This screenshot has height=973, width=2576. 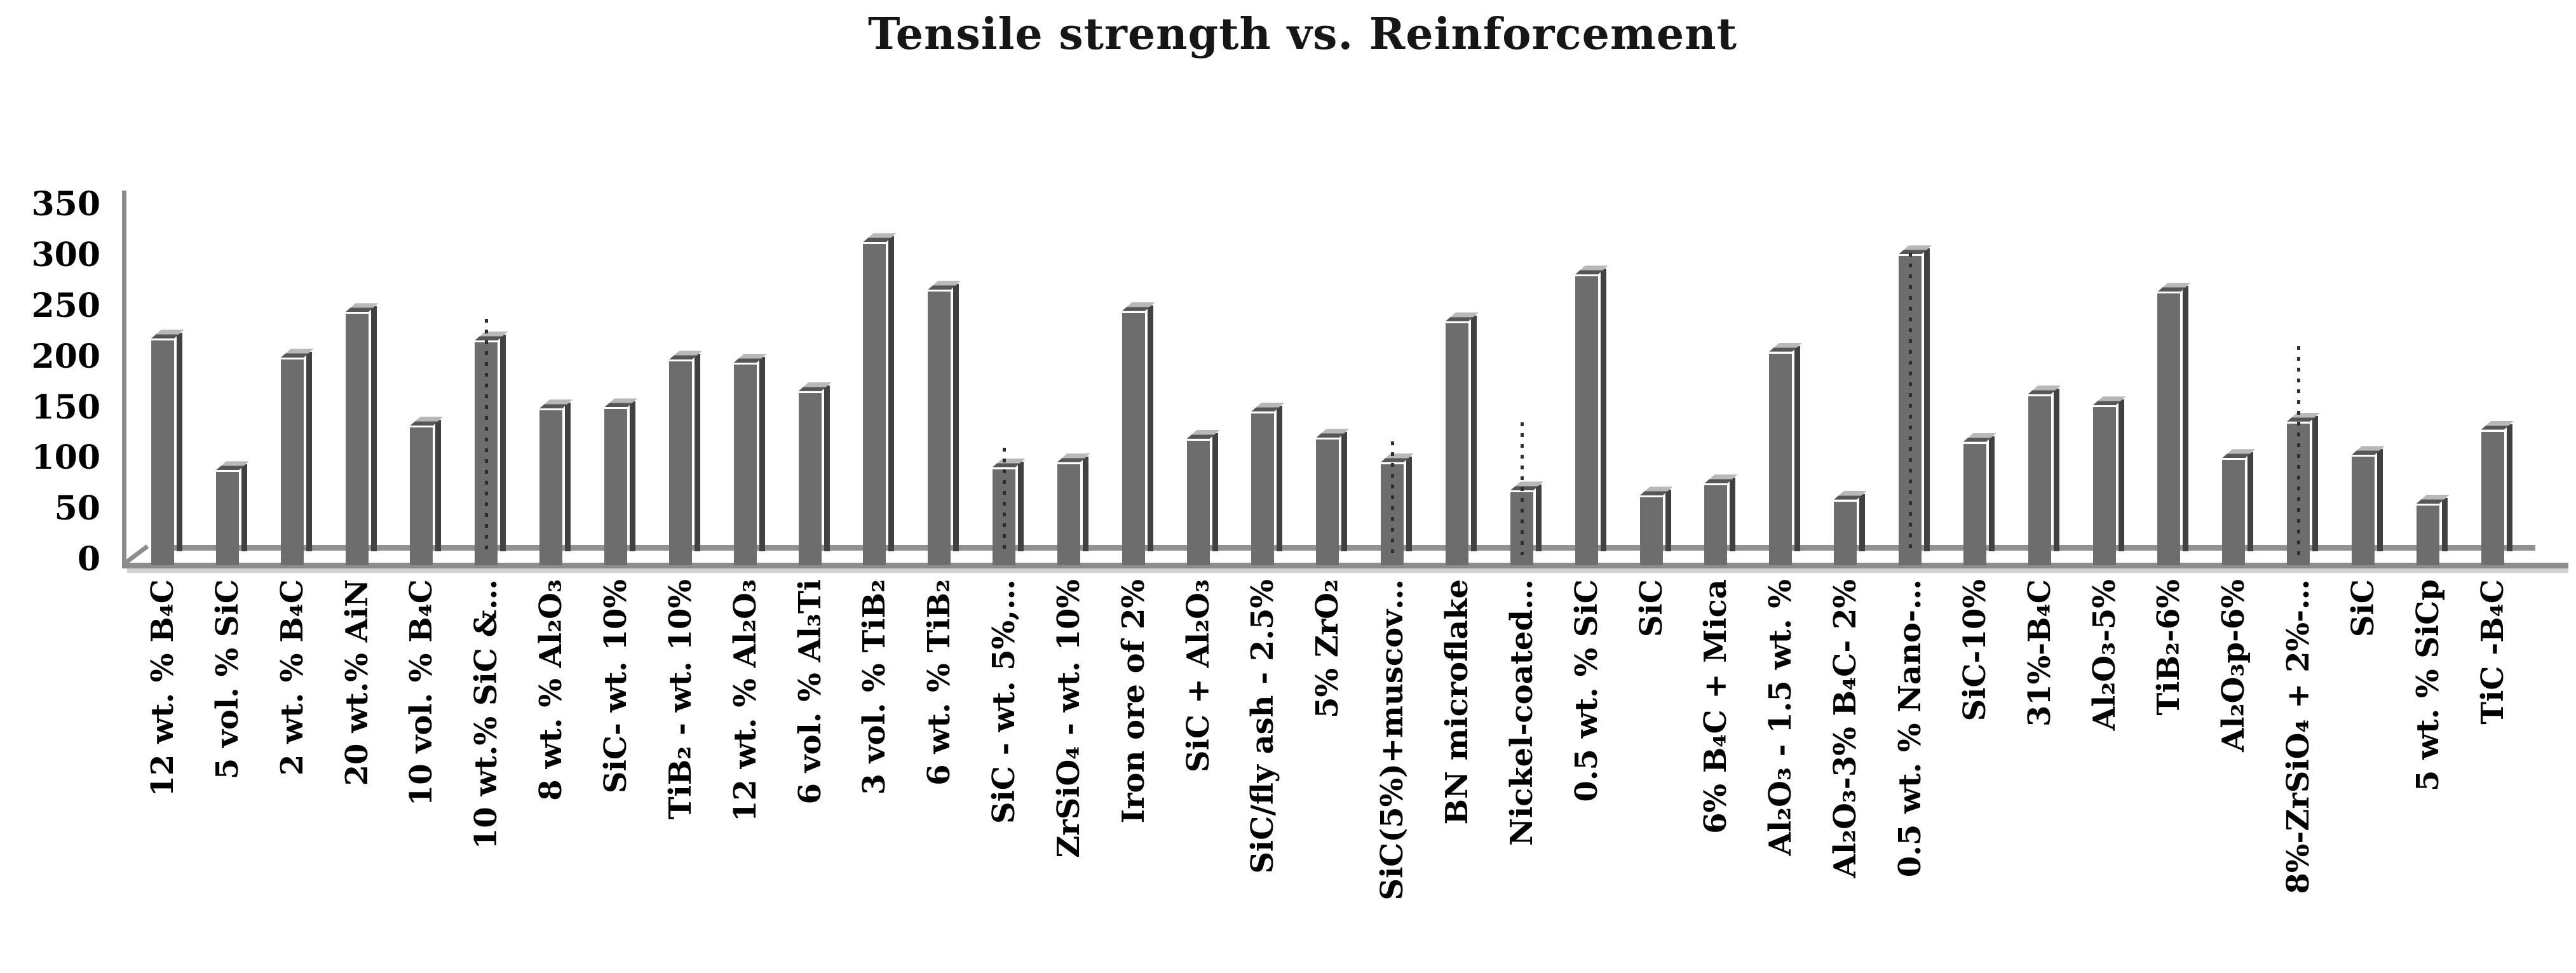 I want to click on x-tick-label: SiC-10%, so click(x=1974, y=650).